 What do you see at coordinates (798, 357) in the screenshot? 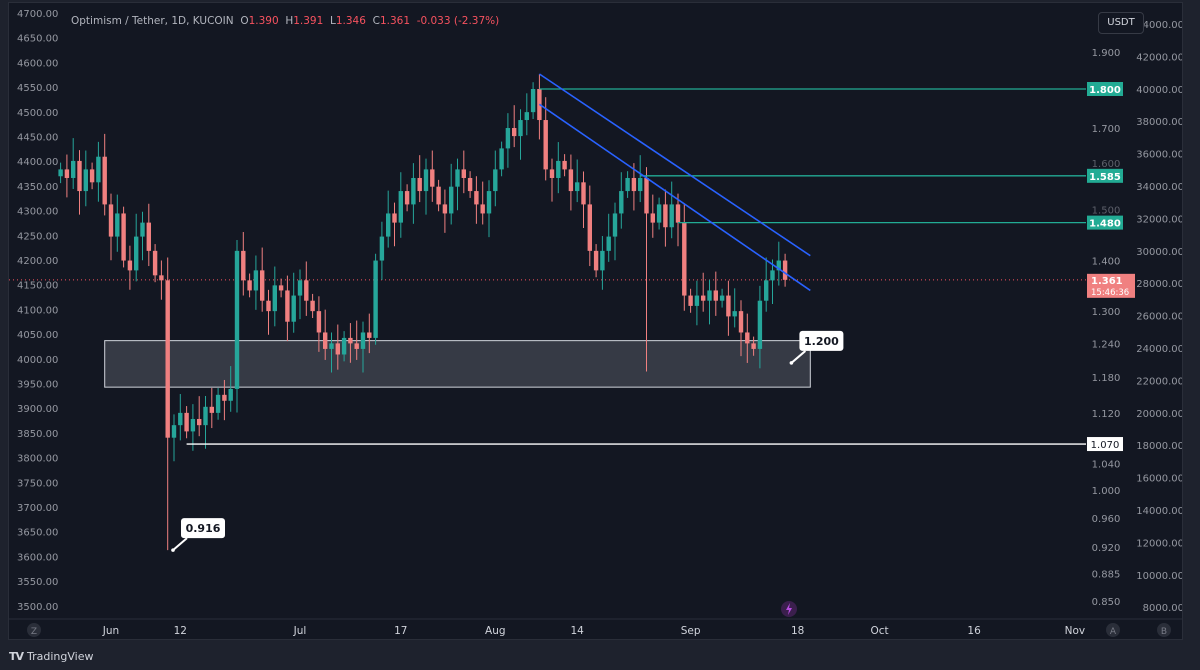
I see `callout-pointer` at bounding box center [798, 357].